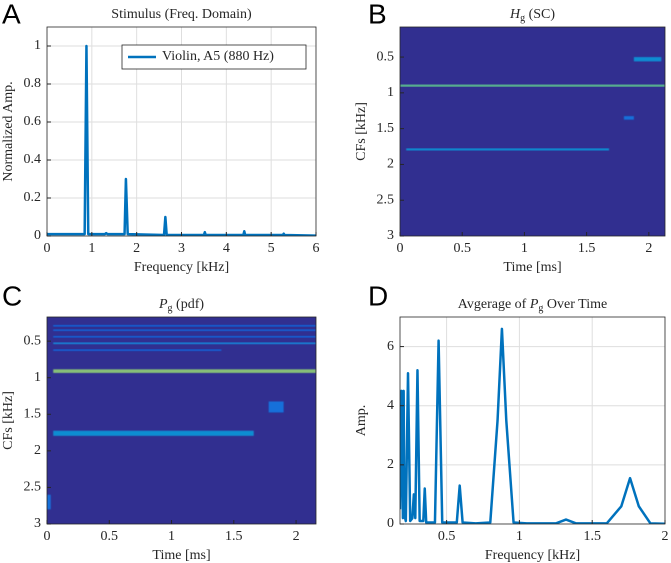 This screenshot has height=563, width=671. I want to click on y-tick-label: 0.8, so click(33, 83).